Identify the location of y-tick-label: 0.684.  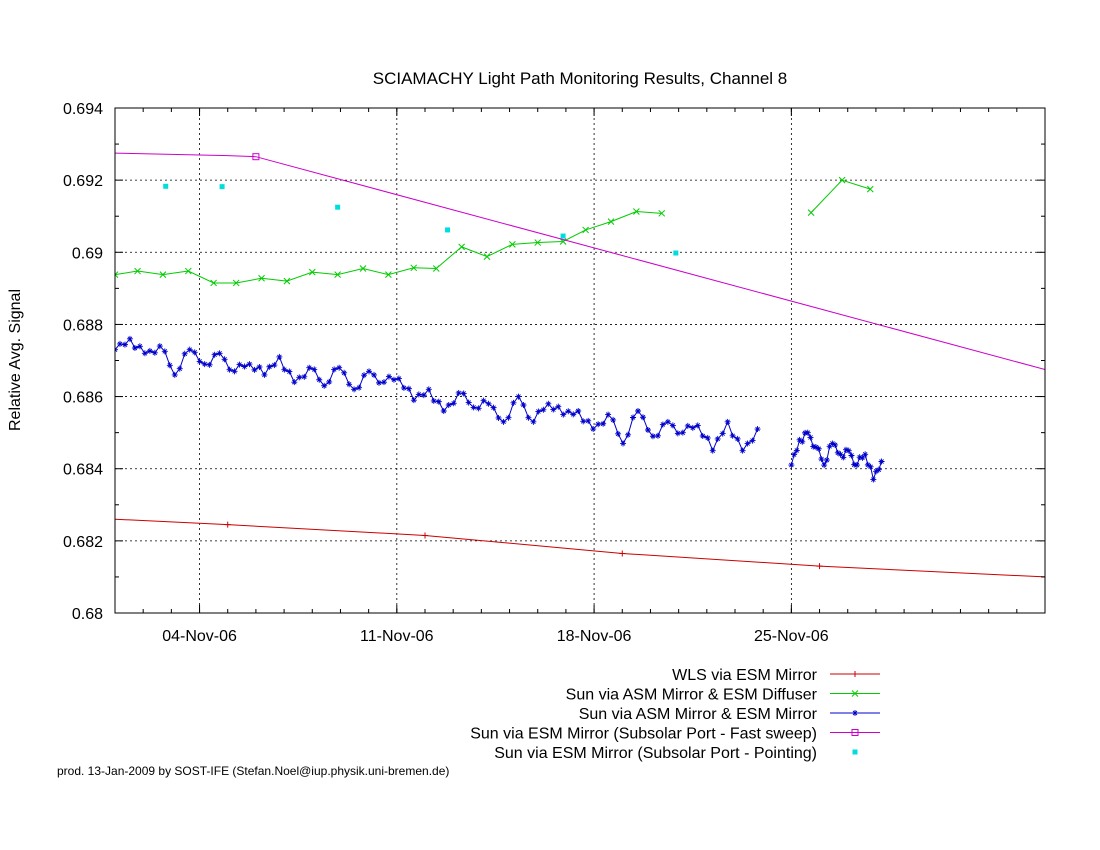
(83, 470).